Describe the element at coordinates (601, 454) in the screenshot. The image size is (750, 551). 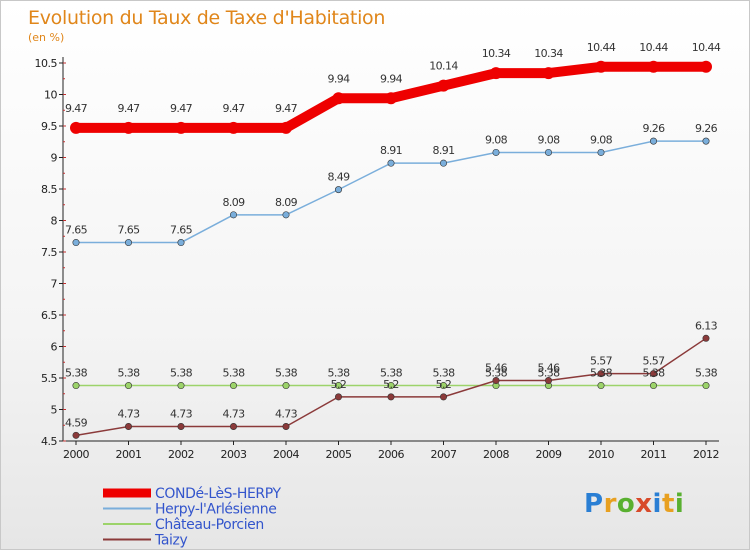
I see `x-tick-label: 2010` at that location.